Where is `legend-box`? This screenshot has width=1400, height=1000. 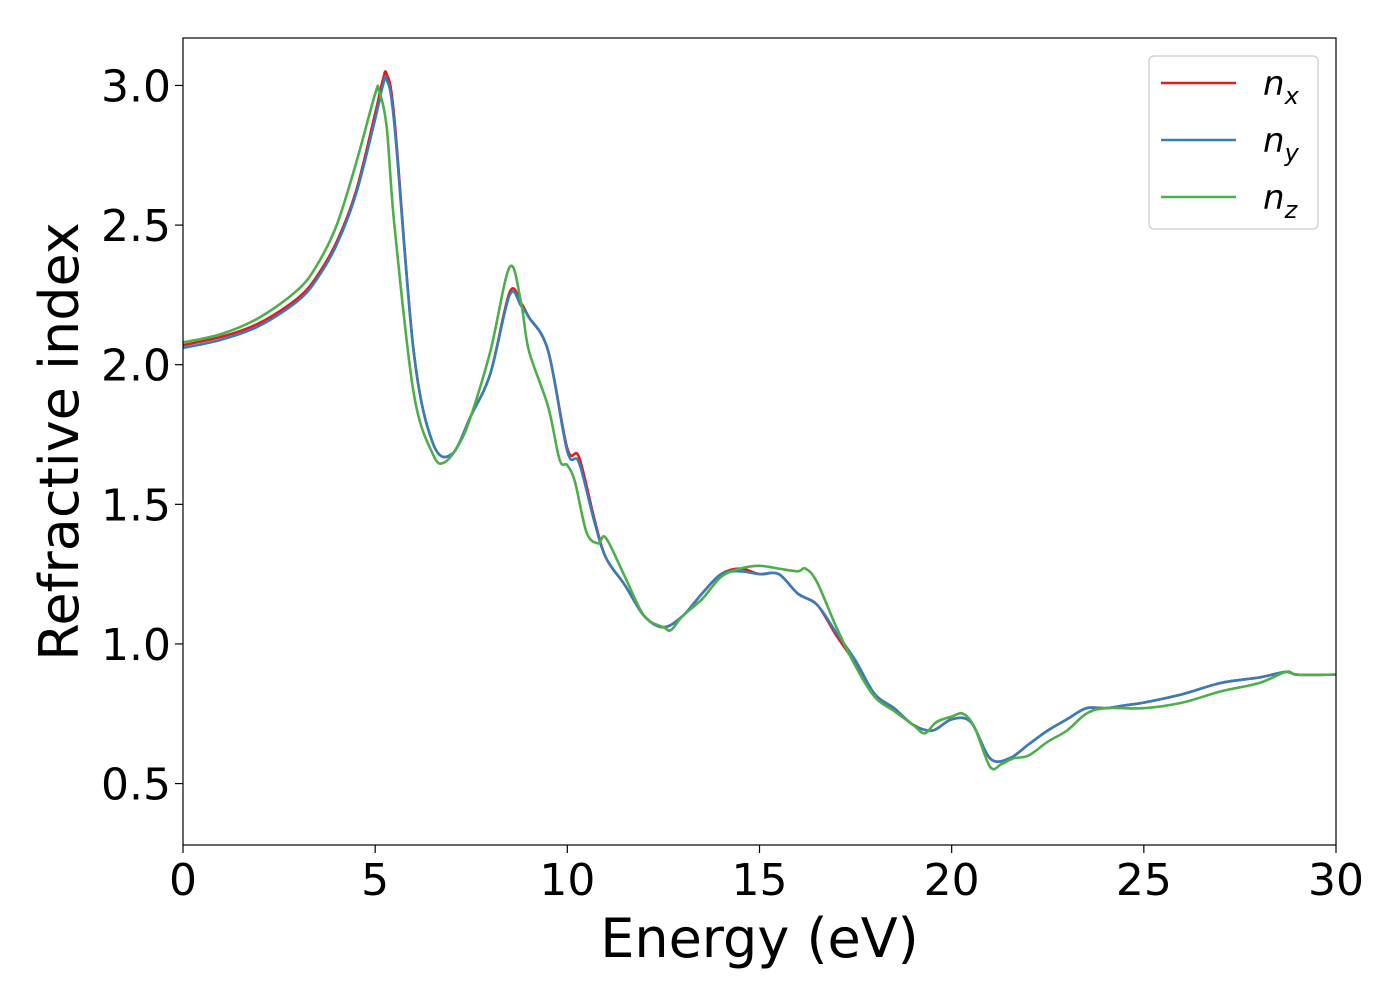 legend-box is located at coordinates (1233, 142).